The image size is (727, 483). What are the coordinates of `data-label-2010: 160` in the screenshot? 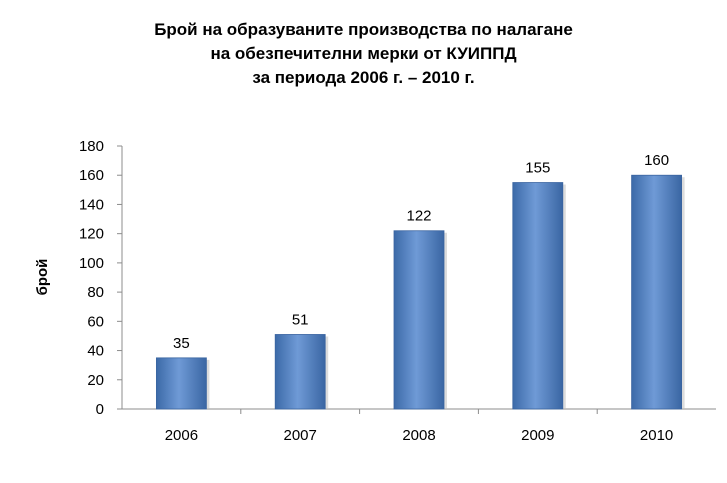 It's located at (656, 160).